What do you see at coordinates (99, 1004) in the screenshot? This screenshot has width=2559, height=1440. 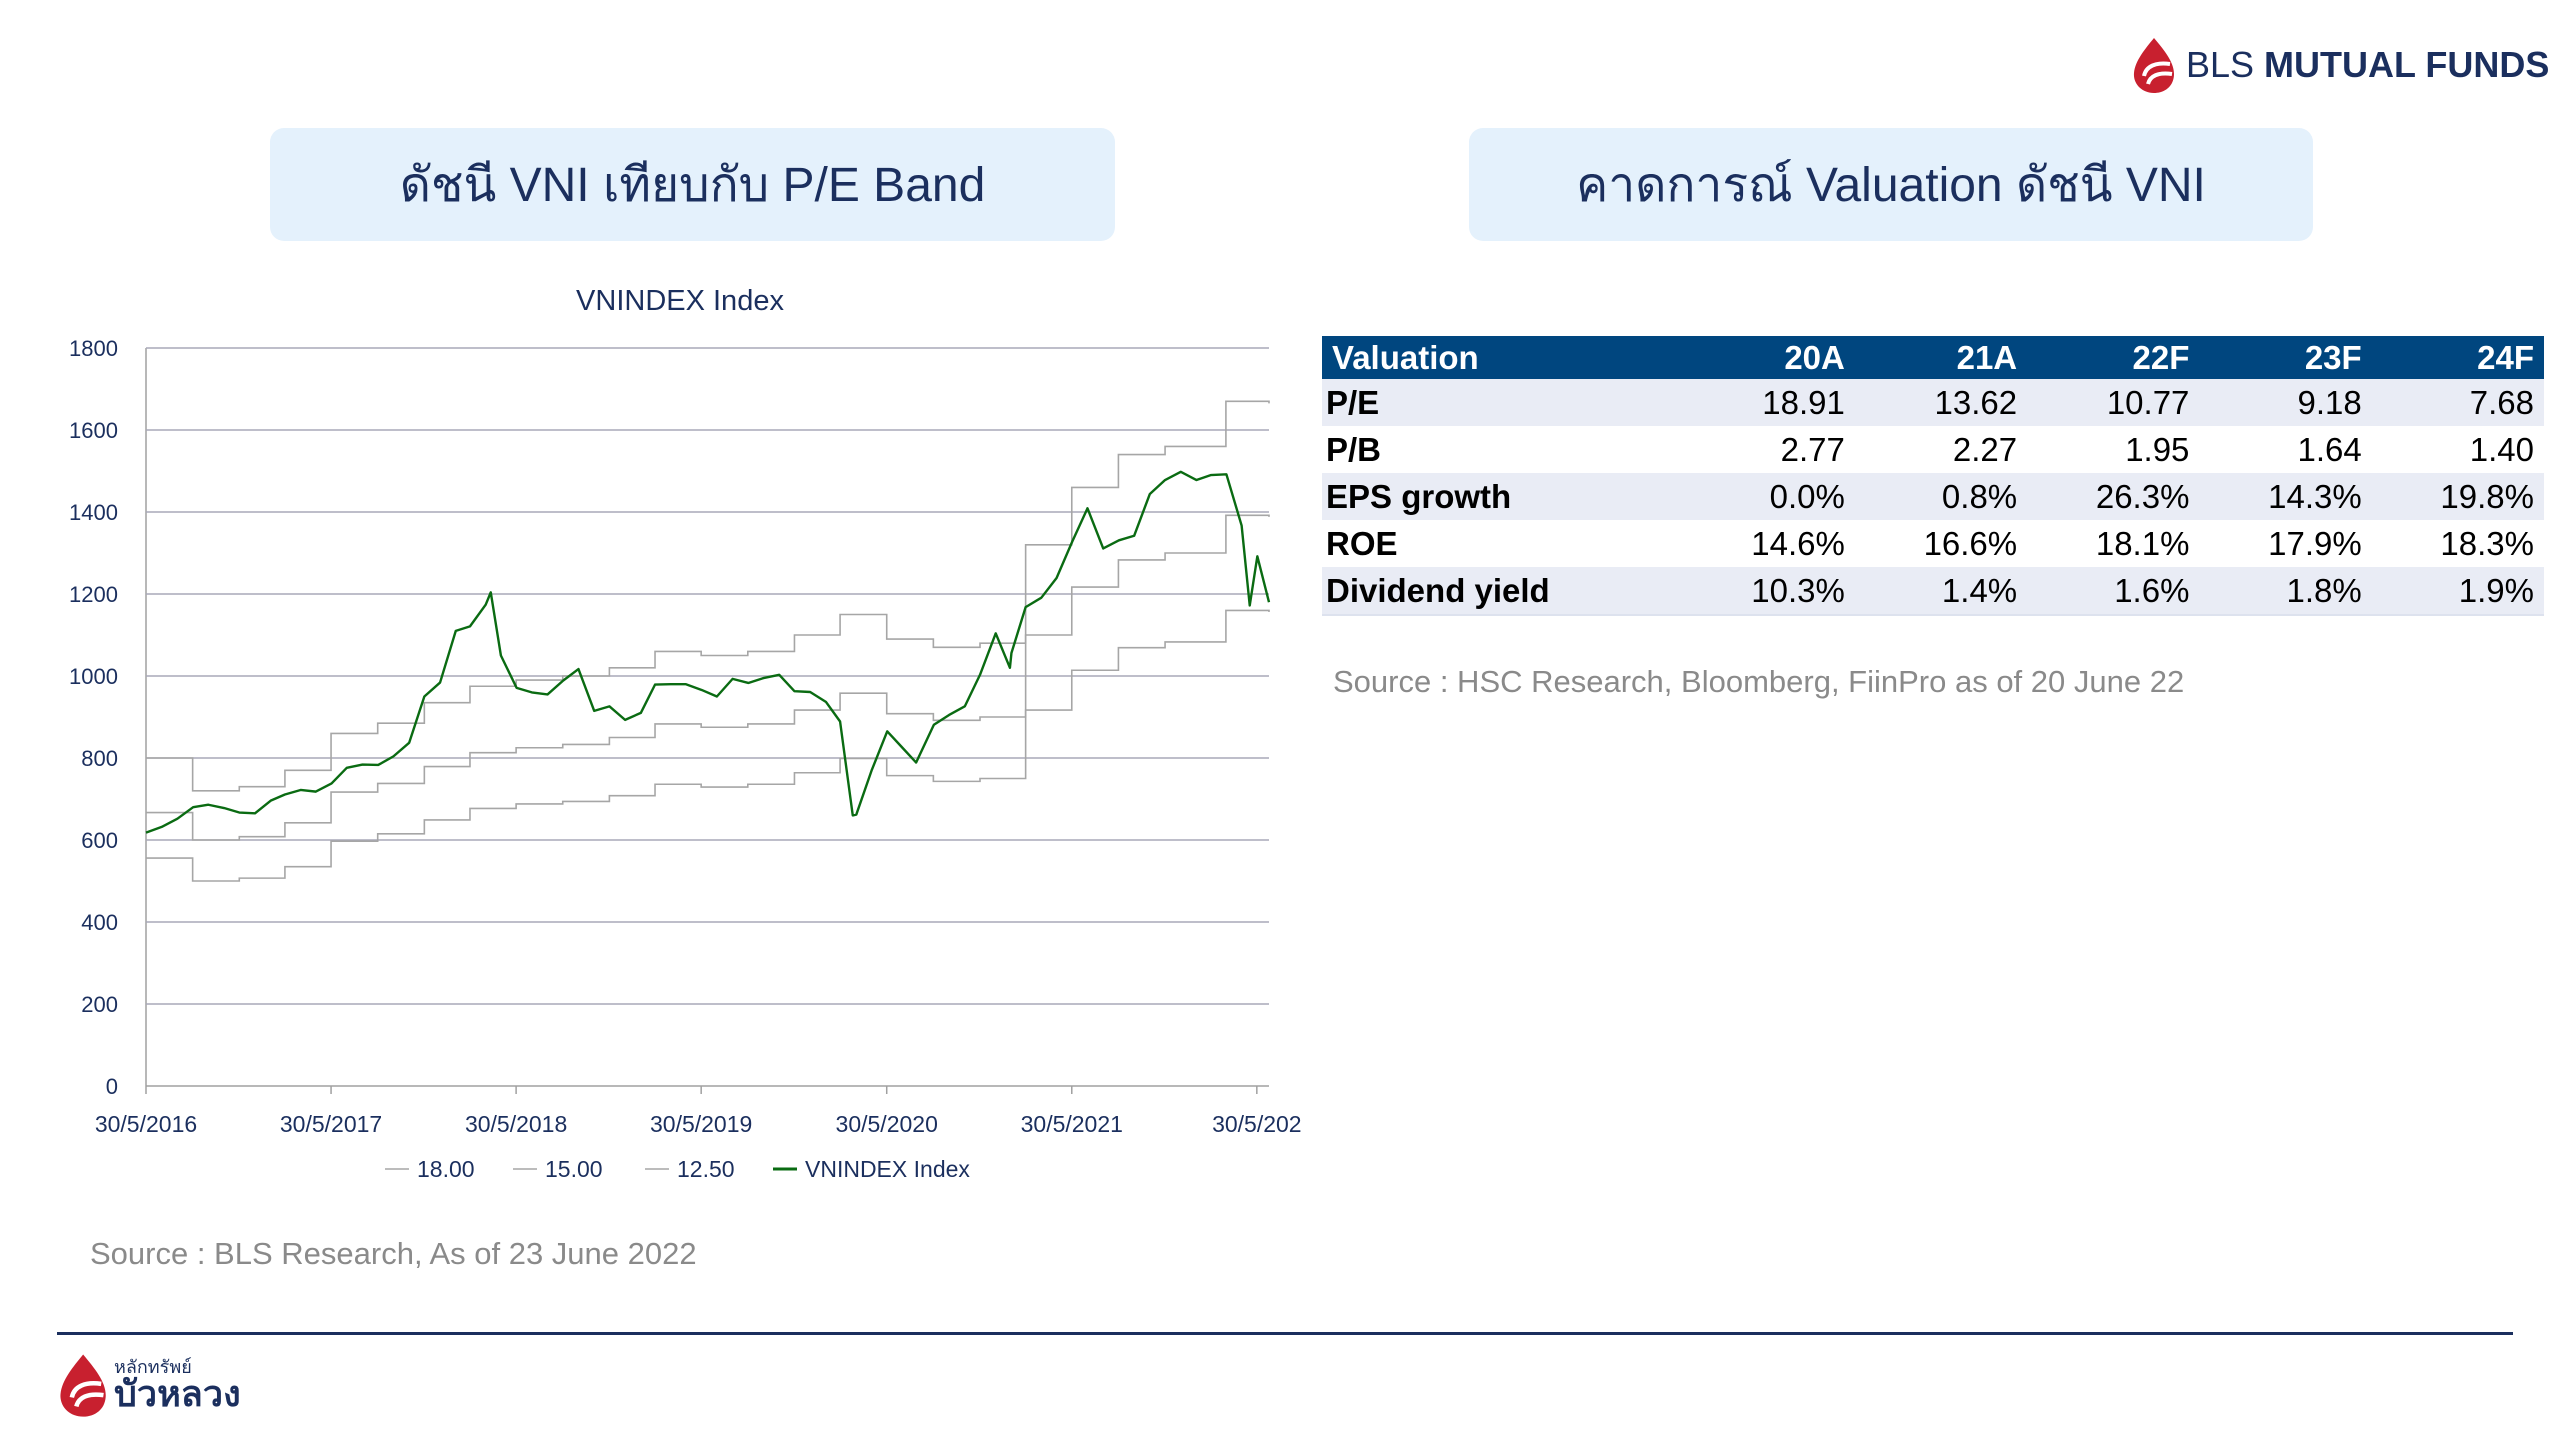 I see `y-tick-label: 200` at bounding box center [99, 1004].